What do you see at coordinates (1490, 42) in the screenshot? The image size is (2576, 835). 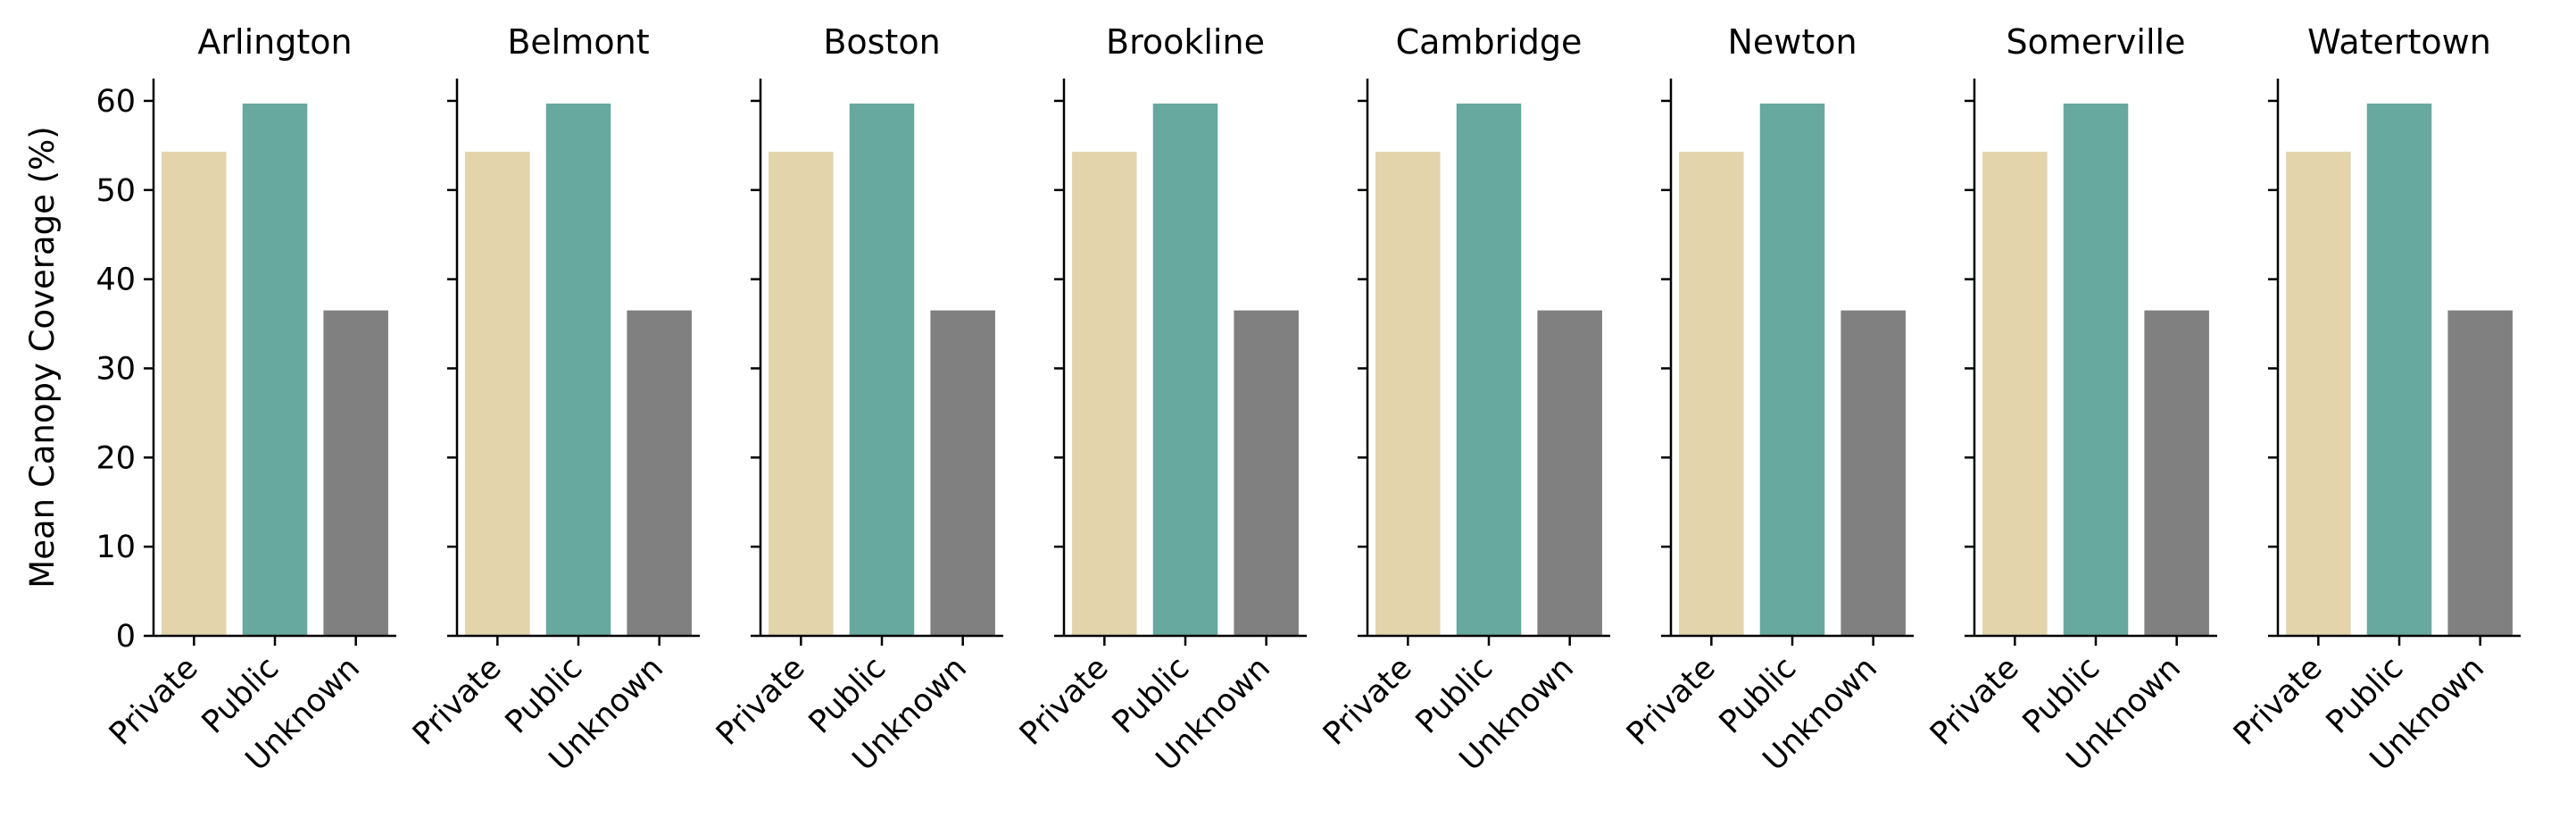 I see `panel-title: Cambridge` at bounding box center [1490, 42].